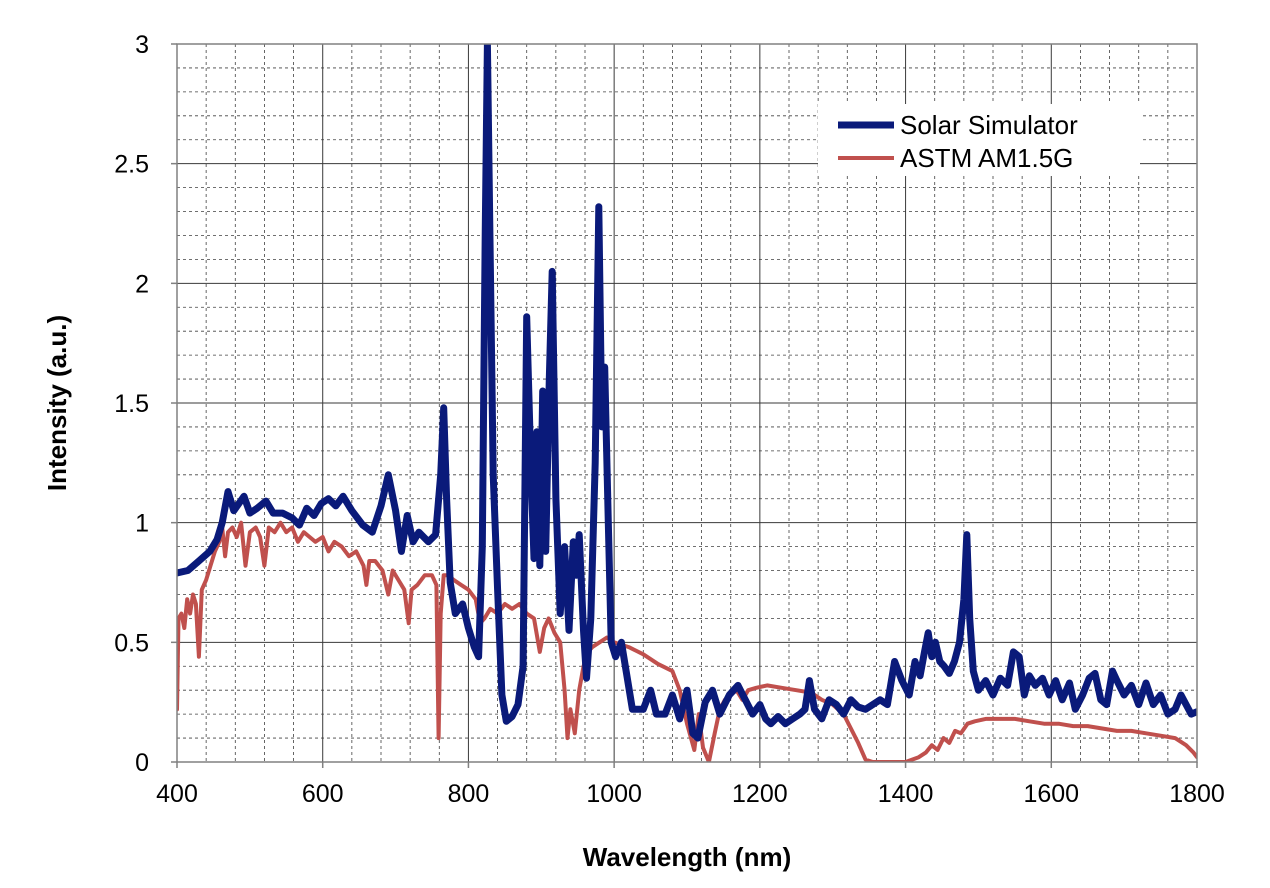  I want to click on x-tick-label: 600, so click(323, 794).